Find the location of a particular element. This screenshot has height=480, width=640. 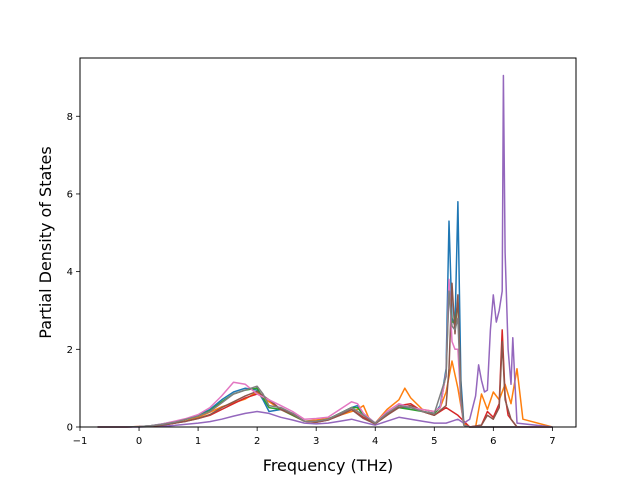

y-tick-label: 6 is located at coordinates (70, 194).